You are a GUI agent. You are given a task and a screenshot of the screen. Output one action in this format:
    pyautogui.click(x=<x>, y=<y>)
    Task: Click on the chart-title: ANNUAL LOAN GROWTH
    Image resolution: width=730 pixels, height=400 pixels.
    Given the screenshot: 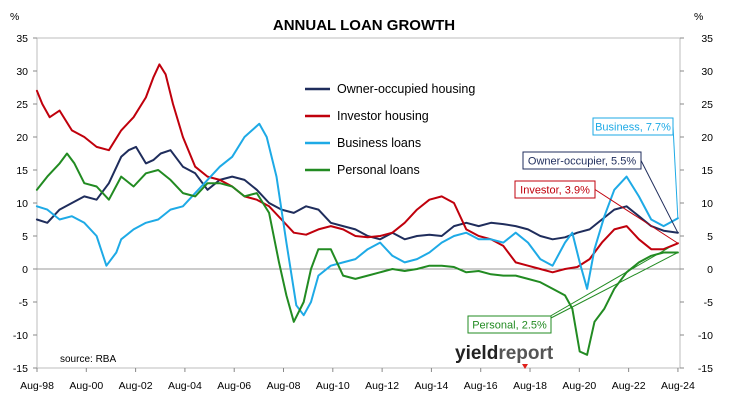 What is the action you would take?
    pyautogui.click(x=364, y=25)
    